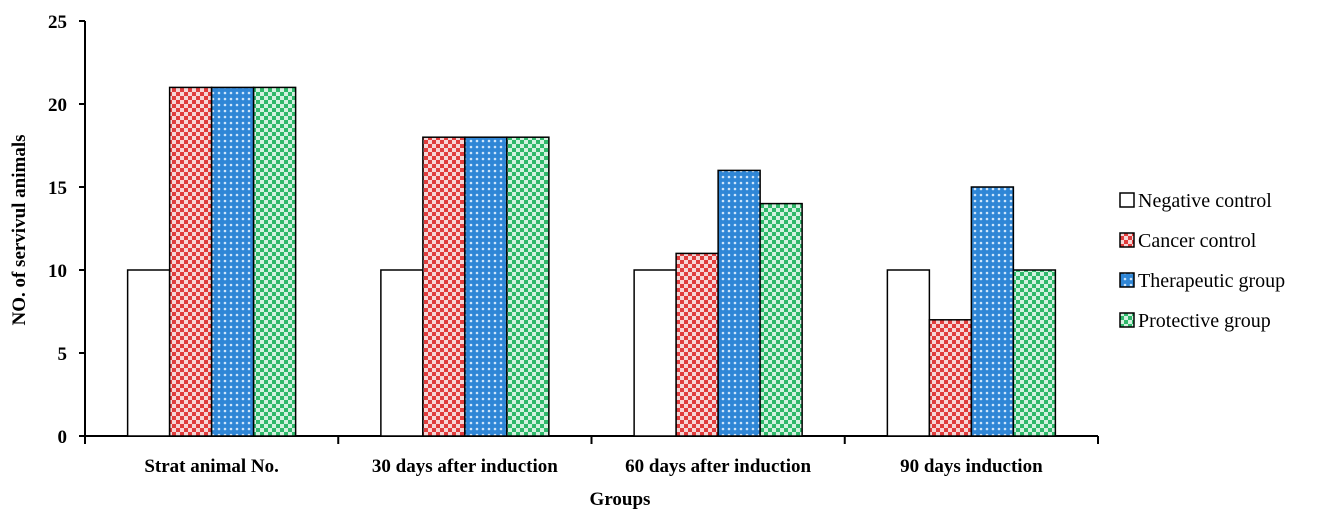 Image resolution: width=1320 pixels, height=512 pixels. Describe the element at coordinates (19, 229) in the screenshot. I see `y-axis-title: NO. of servivul animals` at that location.